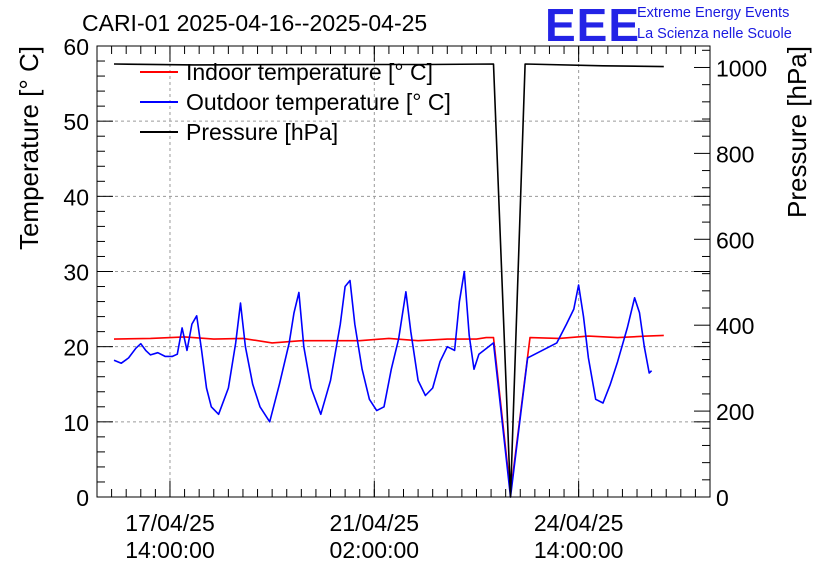 The width and height of the screenshot is (836, 572). I want to click on x-tick-label-date: 21/04/25, so click(375, 523).